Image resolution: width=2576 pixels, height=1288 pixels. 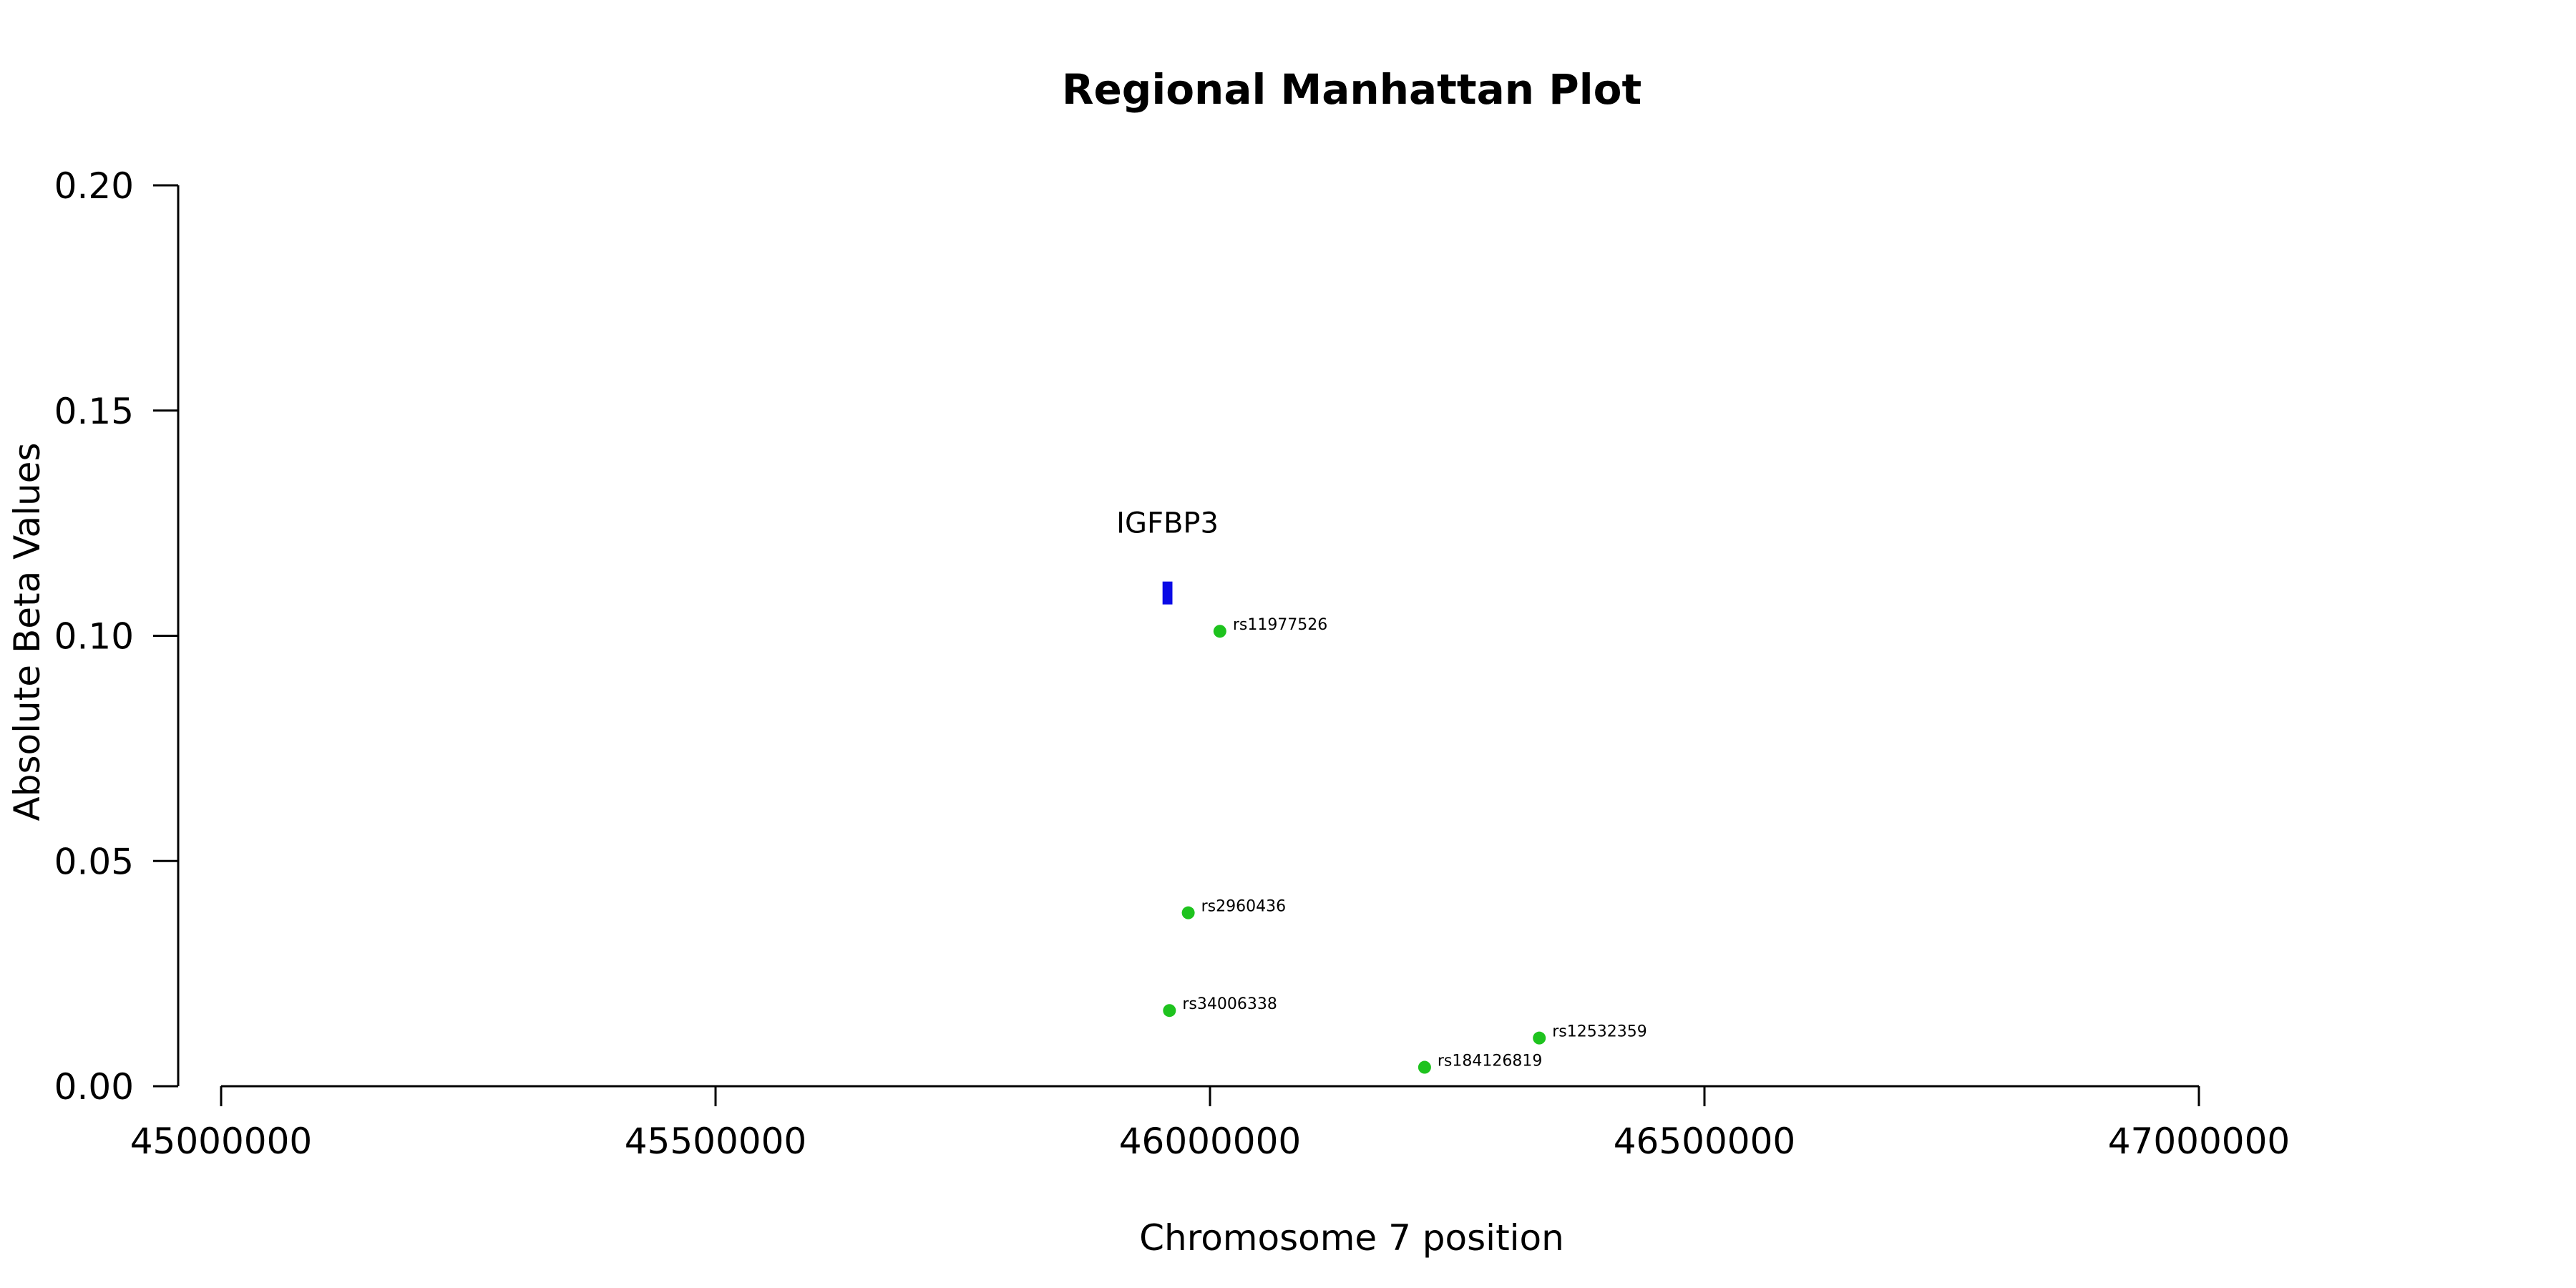 What do you see at coordinates (94, 637) in the screenshot?
I see `y-tick-label: 0.10` at bounding box center [94, 637].